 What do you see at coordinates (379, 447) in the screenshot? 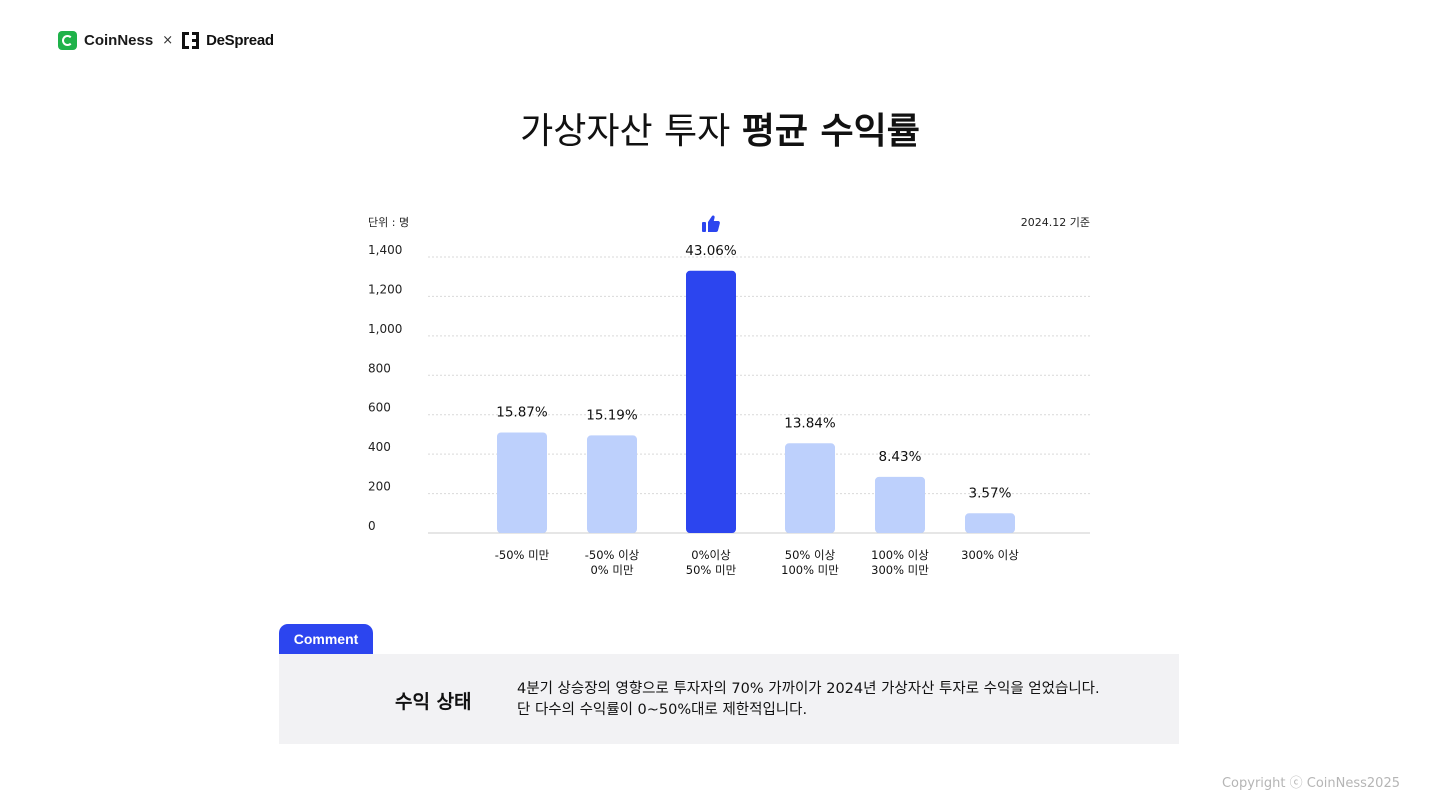
I see `y-tick-label: 400` at bounding box center [379, 447].